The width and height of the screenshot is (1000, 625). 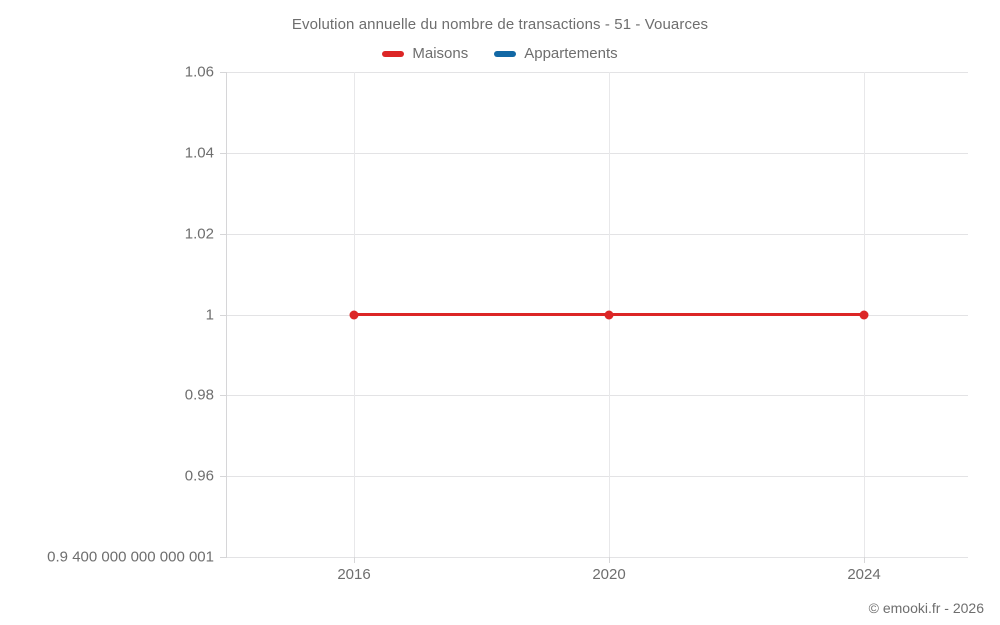 What do you see at coordinates (354, 314) in the screenshot?
I see `data-point-marker-maisons-2016` at bounding box center [354, 314].